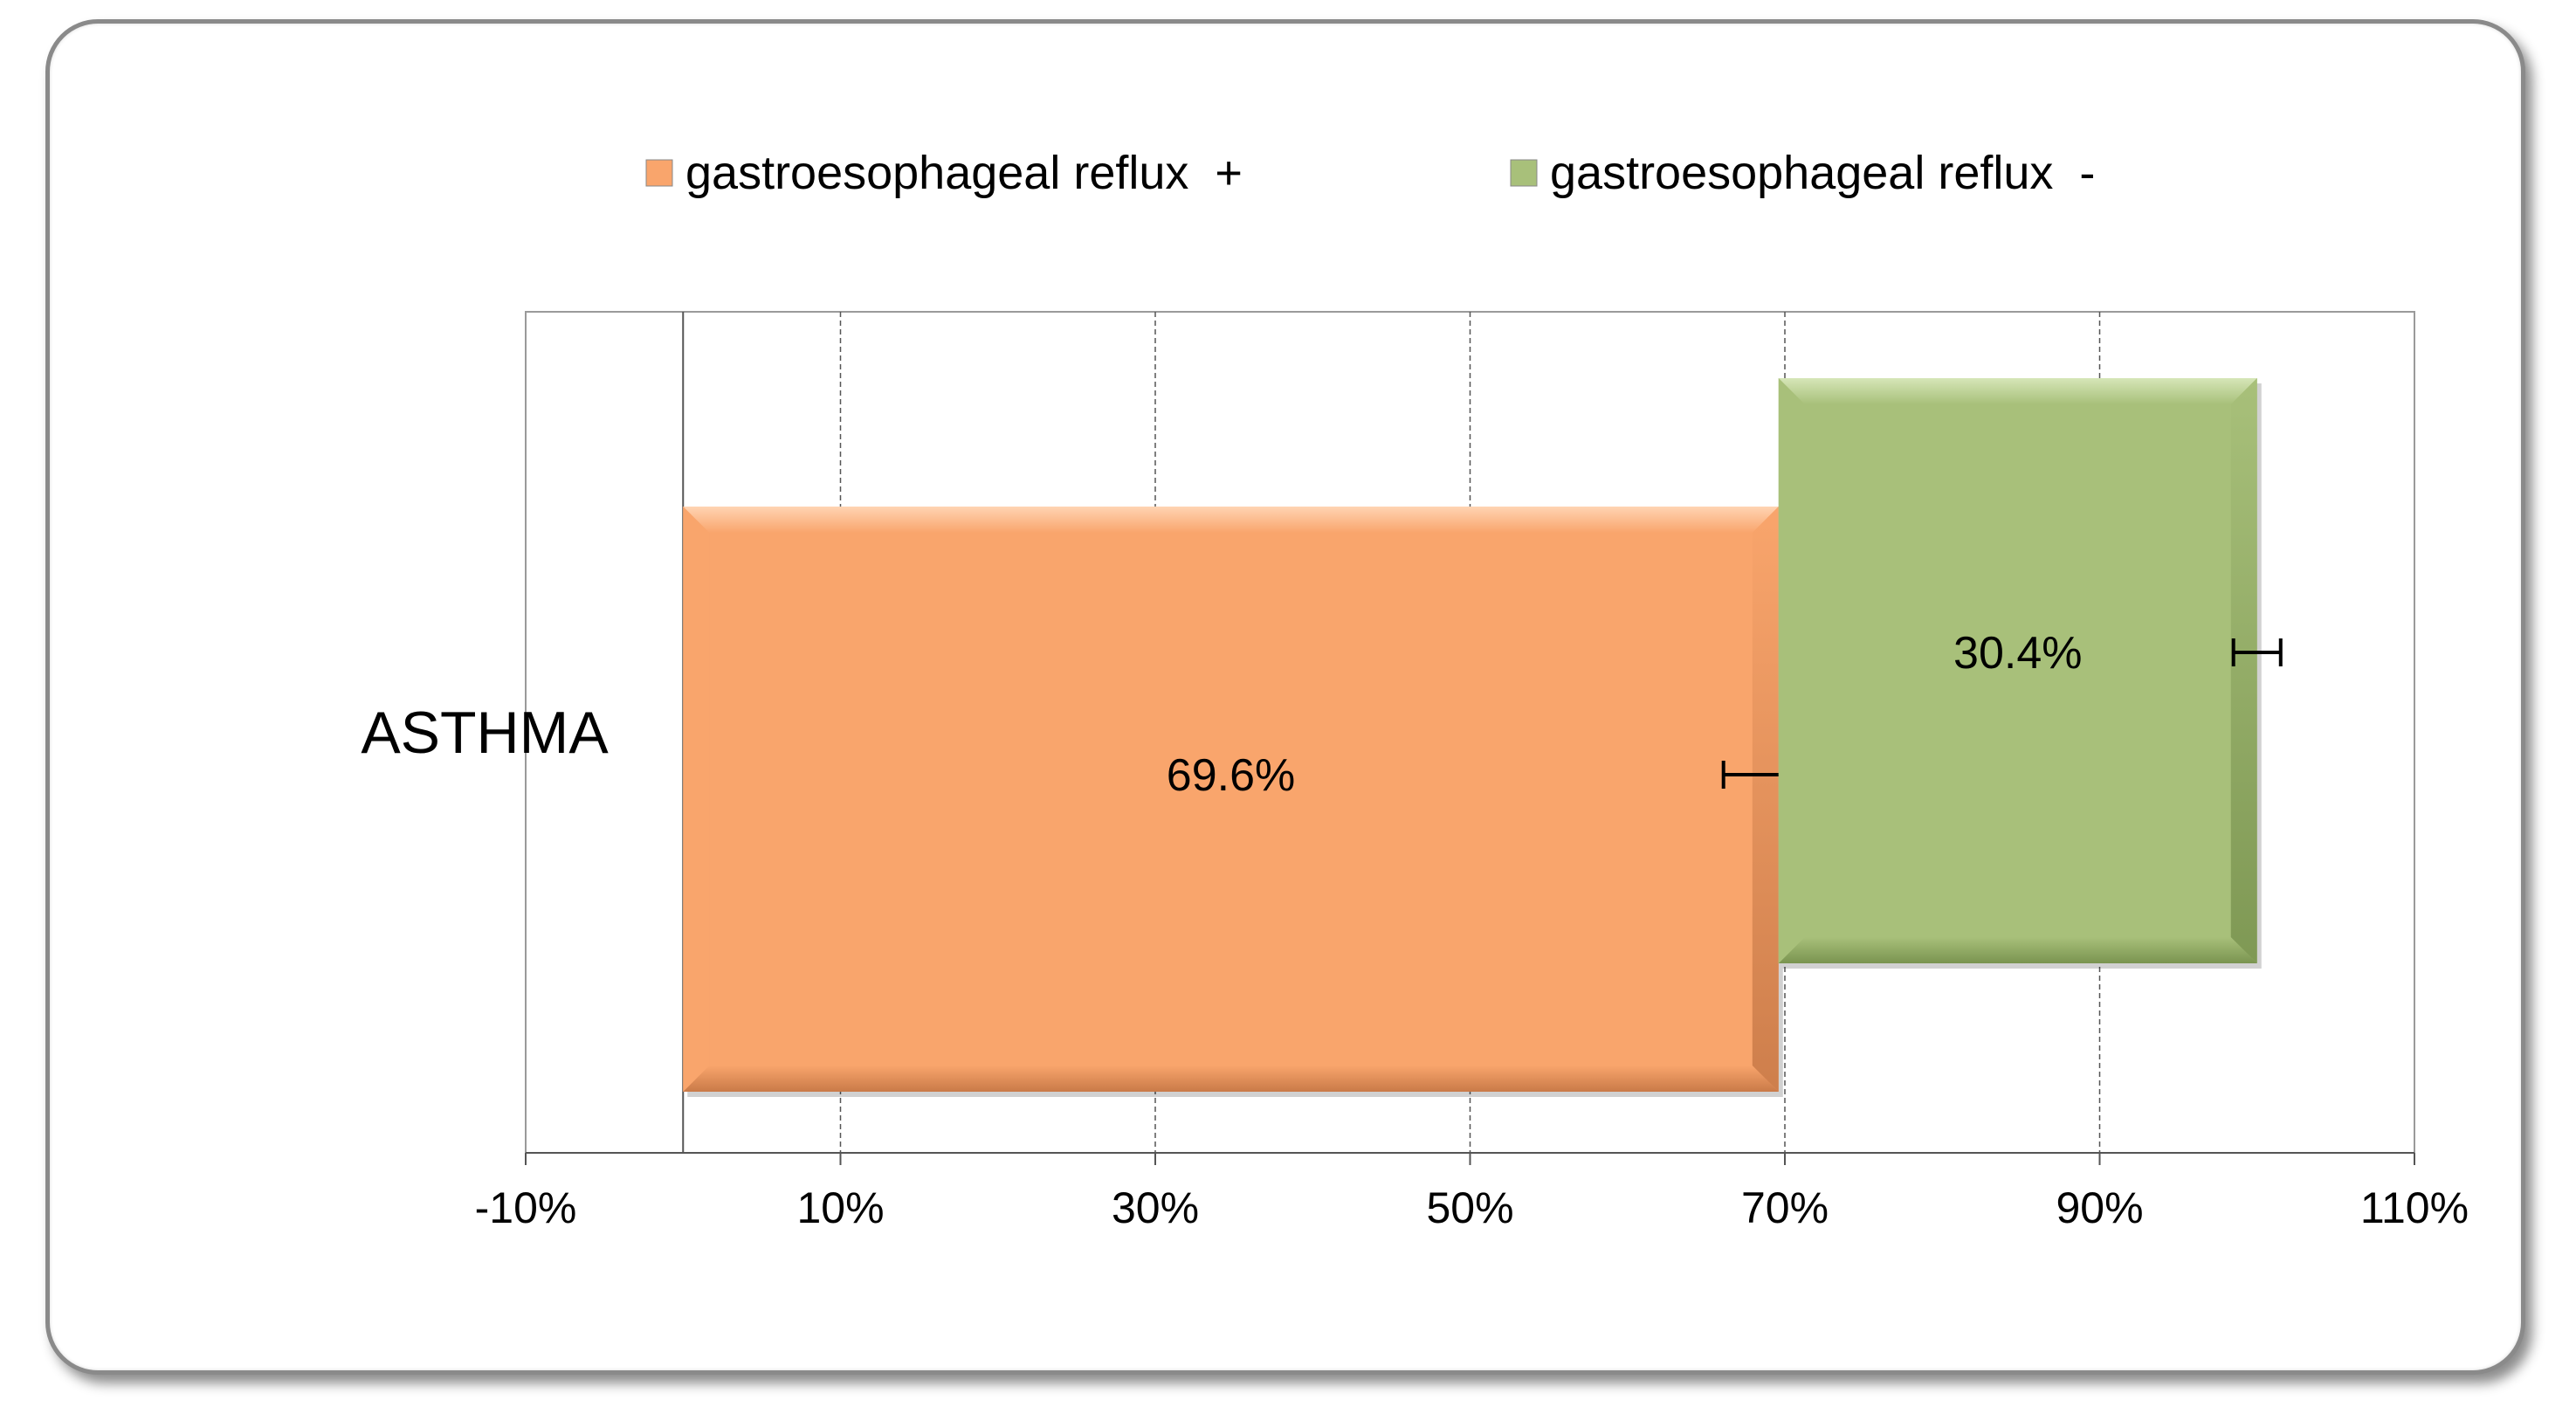  What do you see at coordinates (840, 1207) in the screenshot?
I see `x-tick-label: 10%` at bounding box center [840, 1207].